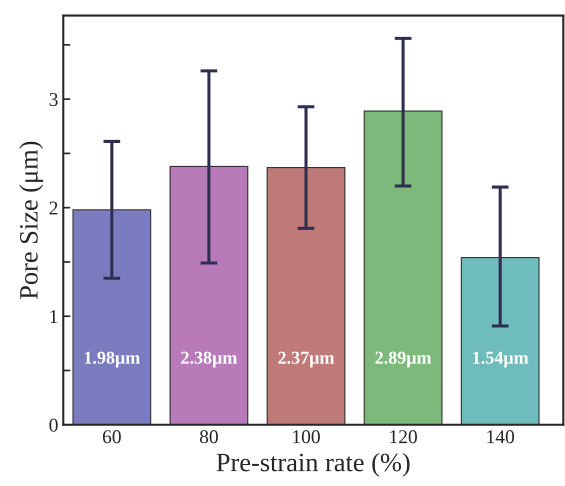  Describe the element at coordinates (403, 437) in the screenshot. I see `x-tick-label: 120` at that location.